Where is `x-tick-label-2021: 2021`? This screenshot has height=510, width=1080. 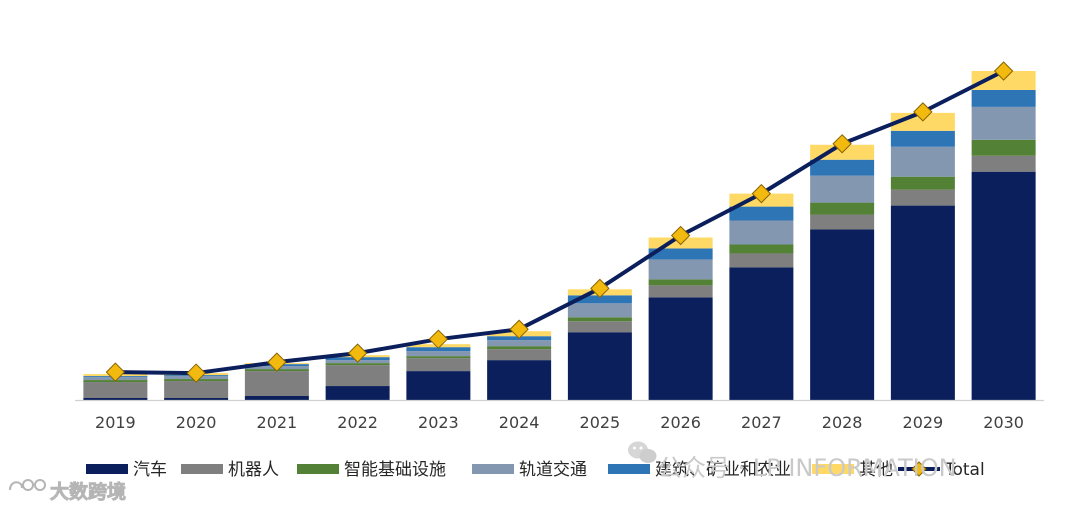
x-tick-label-2021: 2021 is located at coordinates (277, 422).